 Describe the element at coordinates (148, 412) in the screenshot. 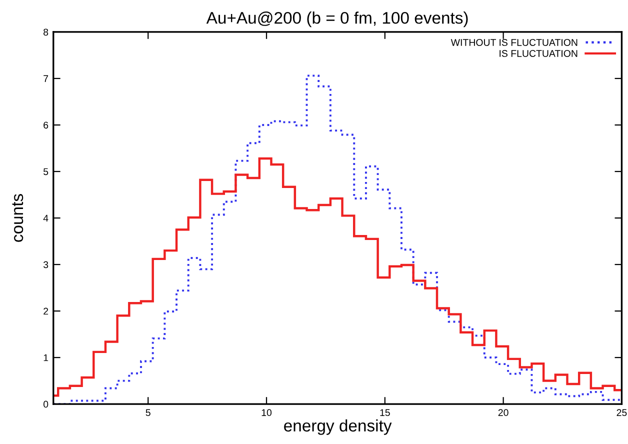

I see `x-tick-label: 5` at that location.